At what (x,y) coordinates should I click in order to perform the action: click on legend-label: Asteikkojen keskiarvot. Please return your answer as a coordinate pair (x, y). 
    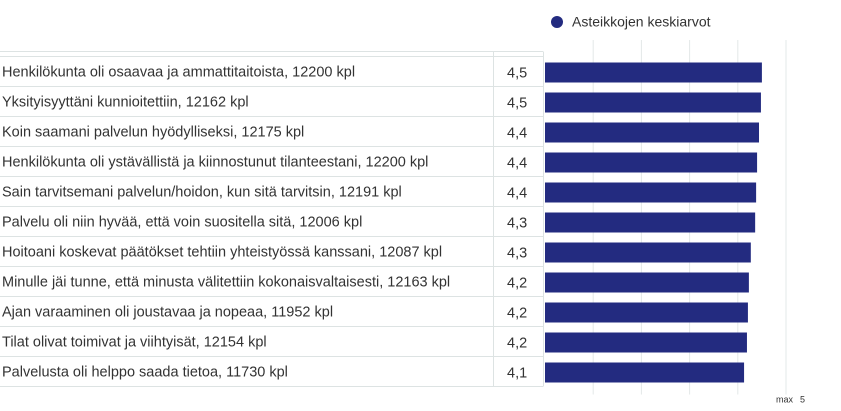
    Looking at the image, I should click on (641, 22).